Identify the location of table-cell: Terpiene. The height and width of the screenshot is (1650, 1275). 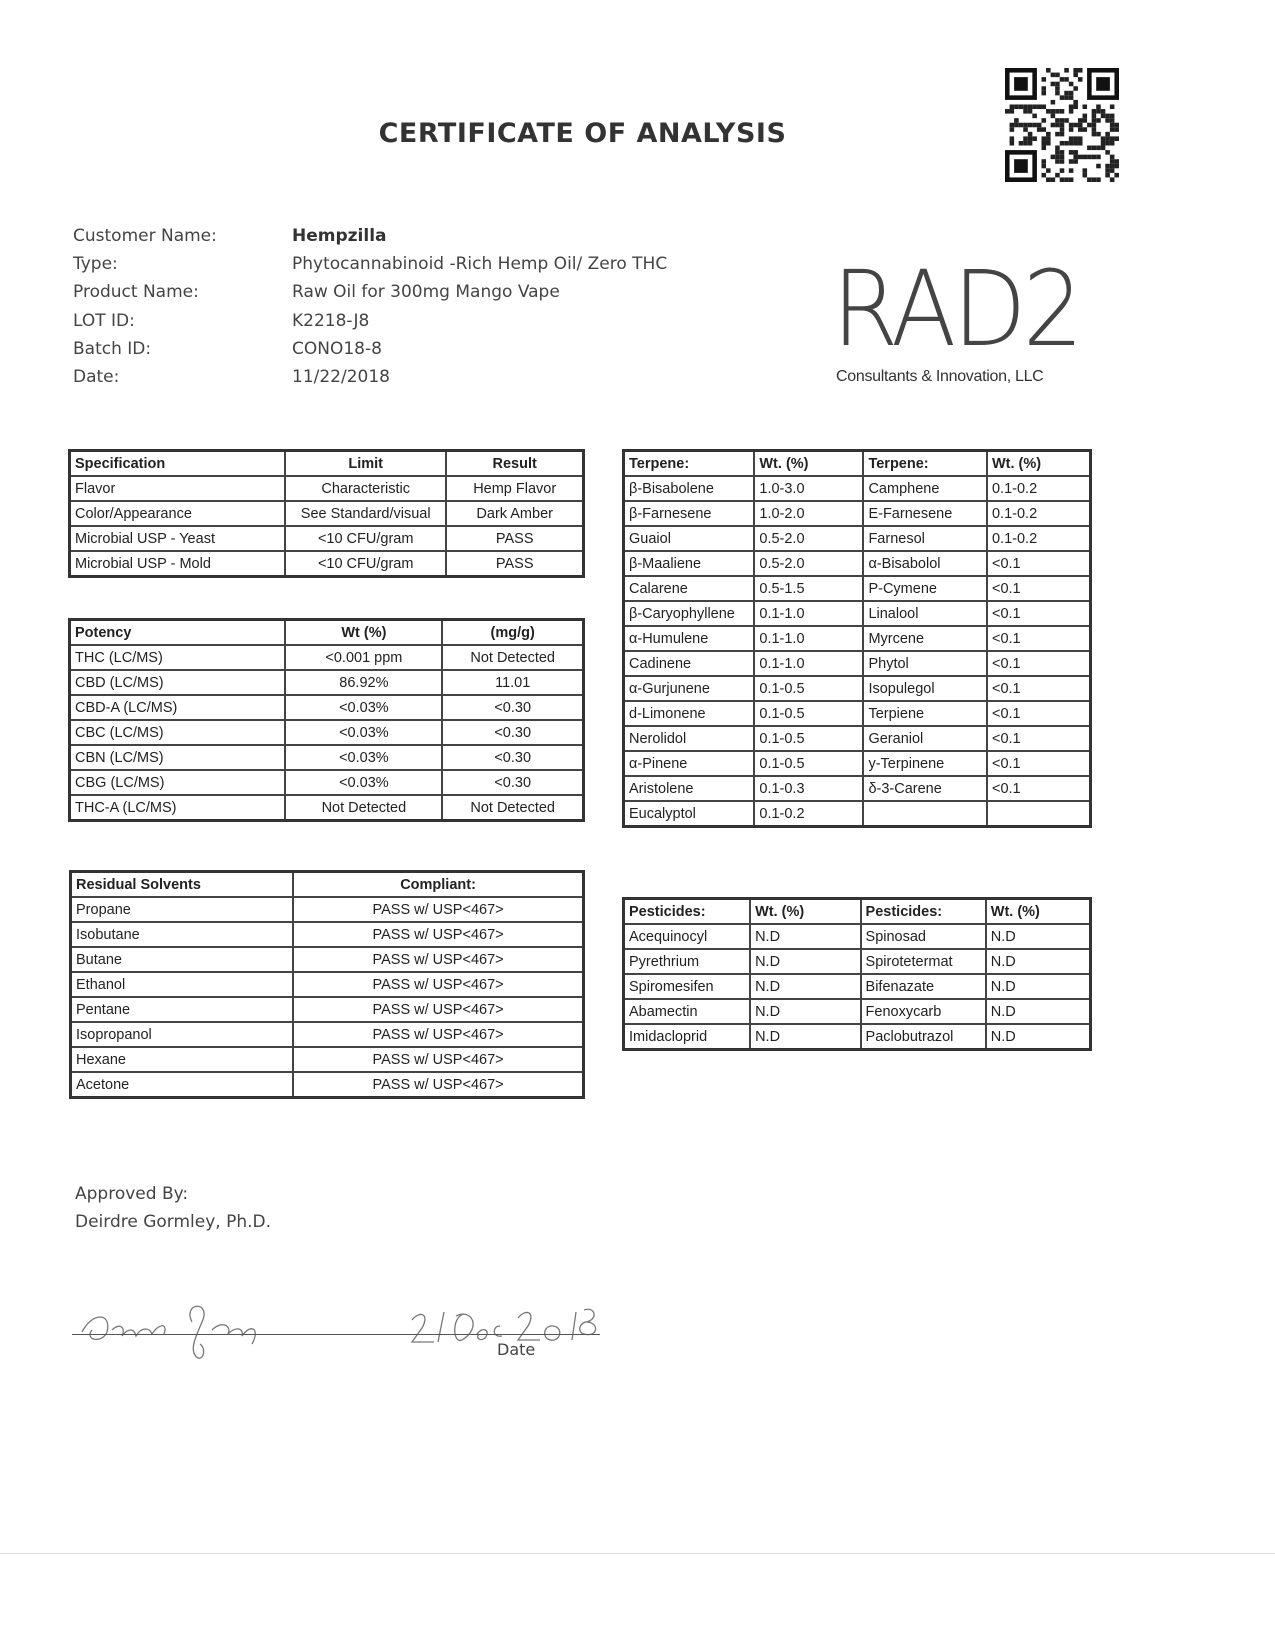
(925, 713).